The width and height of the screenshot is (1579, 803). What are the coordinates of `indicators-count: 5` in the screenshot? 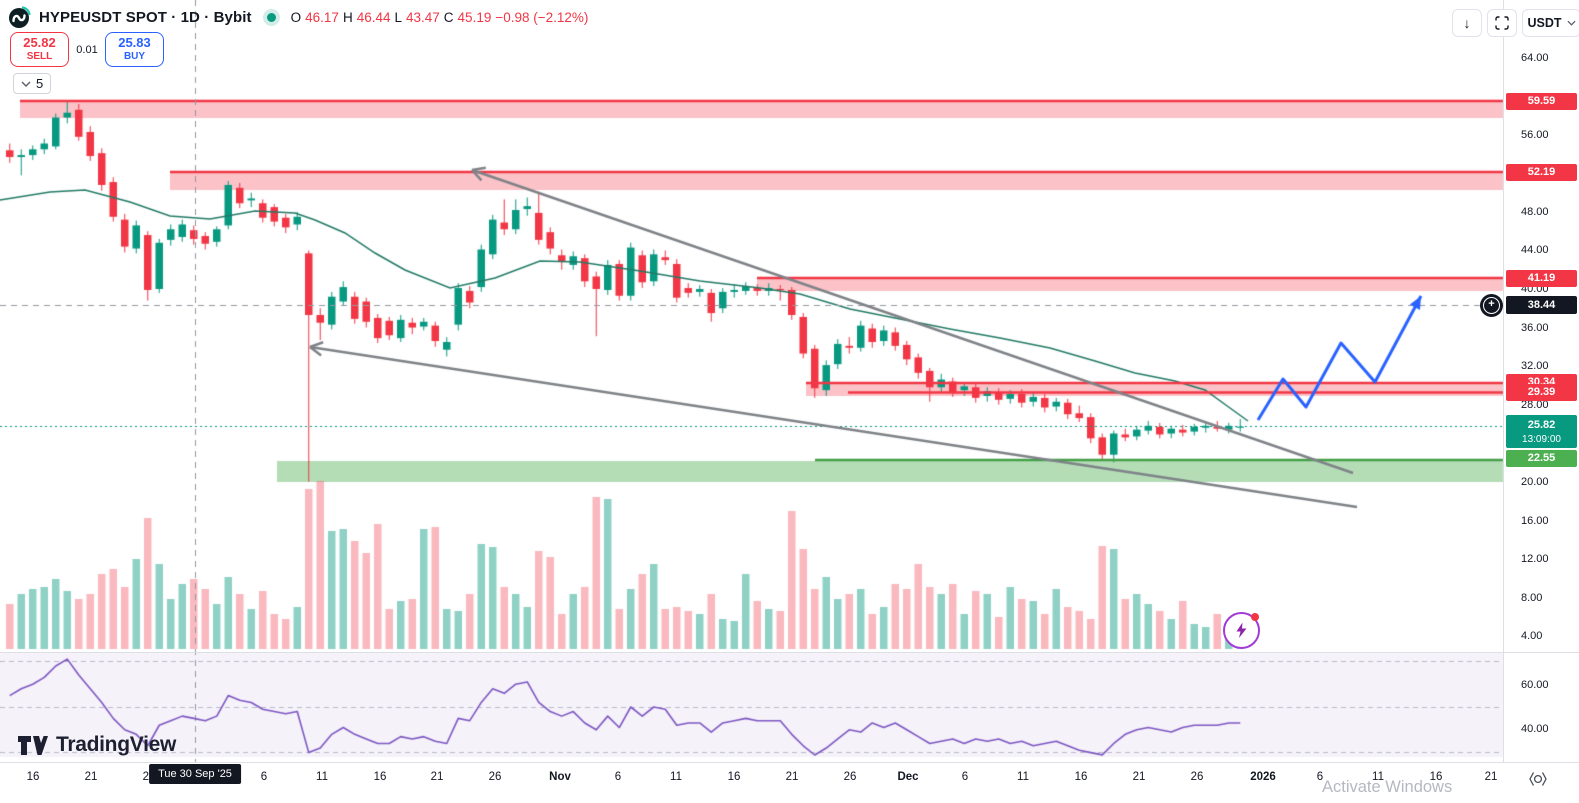 It's located at (40, 83).